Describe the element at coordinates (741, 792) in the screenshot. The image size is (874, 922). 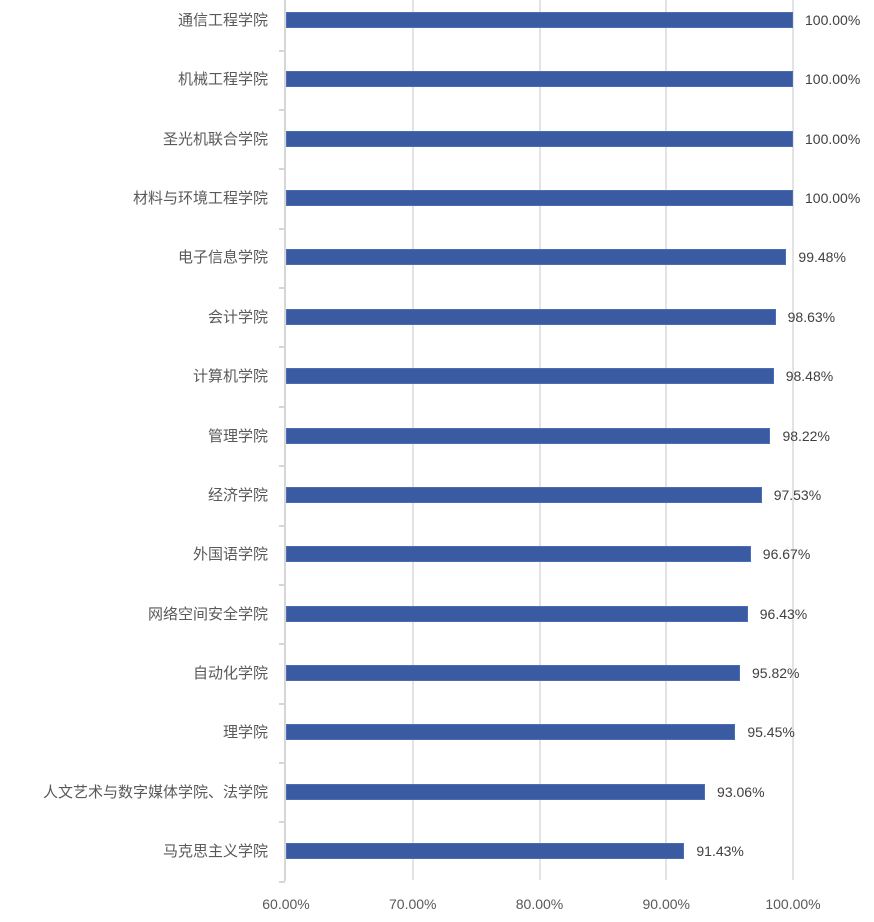
I see `data-value-label: 93.06%` at that location.